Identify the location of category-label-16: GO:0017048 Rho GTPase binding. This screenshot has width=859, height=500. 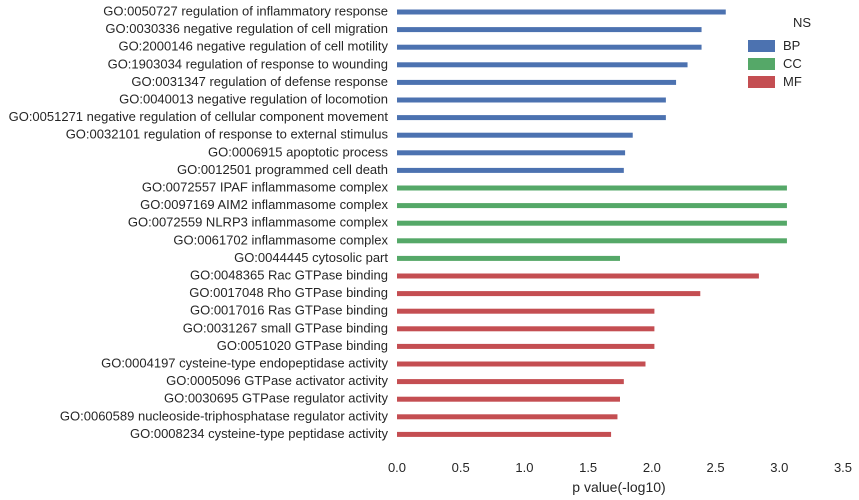
(288, 292).